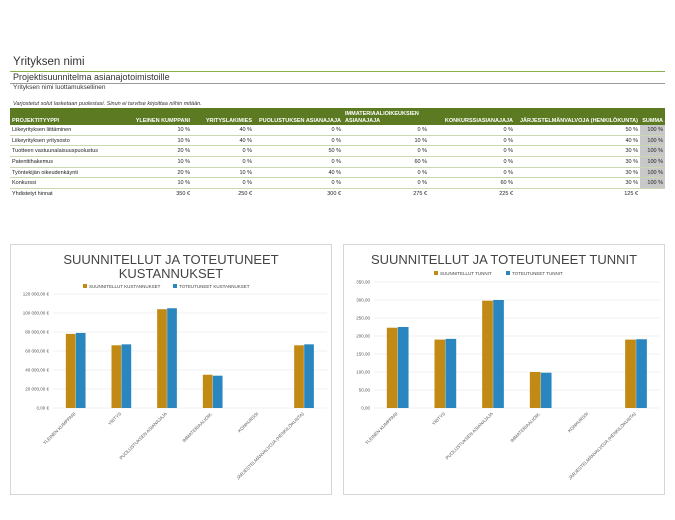 The image size is (675, 520). Describe the element at coordinates (37, 370) in the screenshot. I see `y-tick-label: 40 000,00 €` at that location.